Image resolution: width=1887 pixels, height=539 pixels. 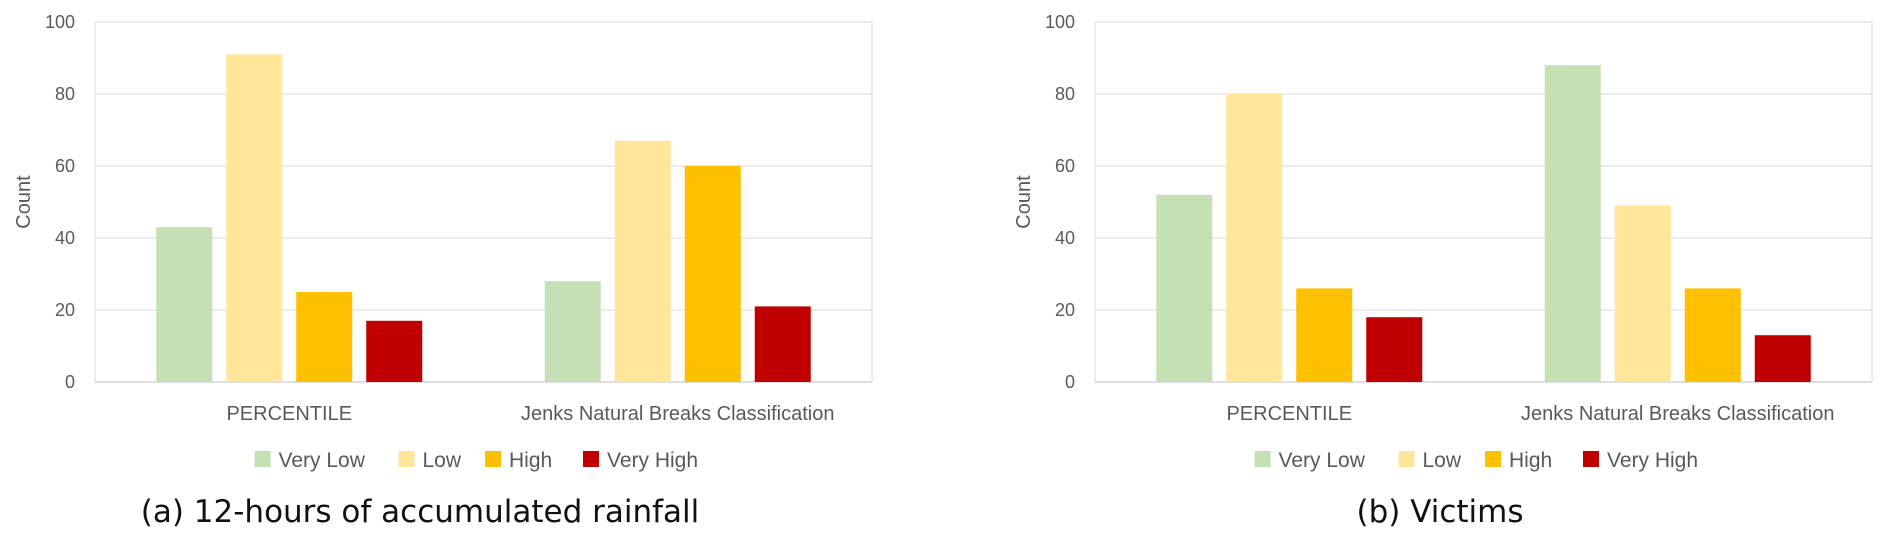 What do you see at coordinates (1440, 512) in the screenshot?
I see `caption-b: (b) Victims` at bounding box center [1440, 512].